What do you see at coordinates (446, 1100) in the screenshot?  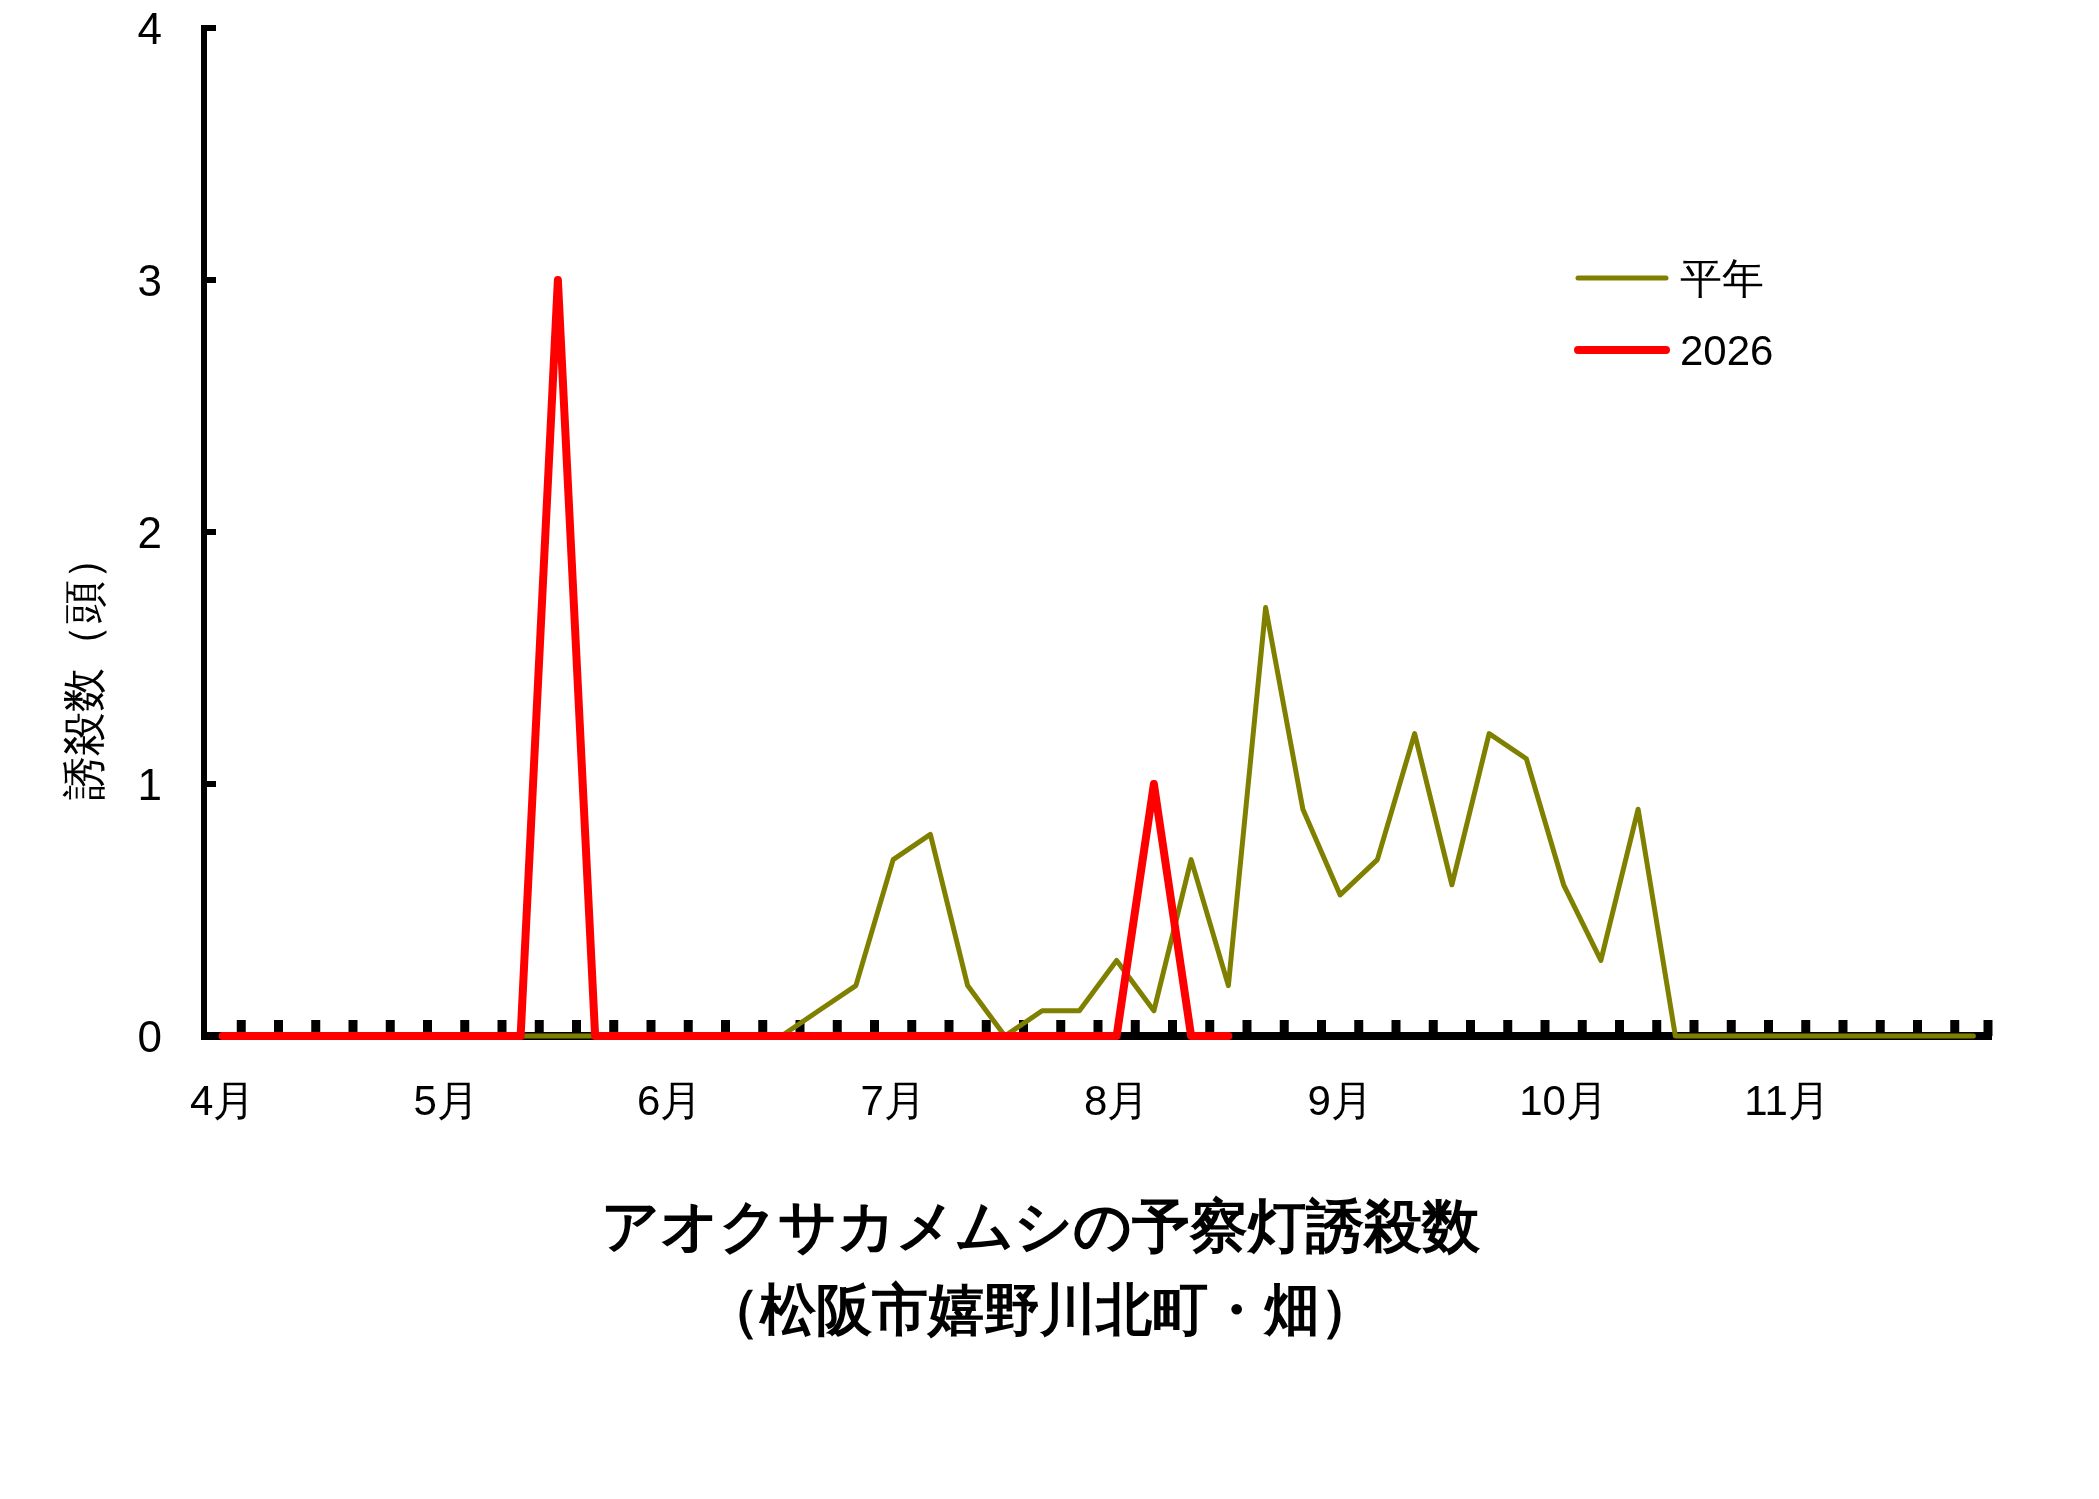 I see `x-tick-label: 5月` at bounding box center [446, 1100].